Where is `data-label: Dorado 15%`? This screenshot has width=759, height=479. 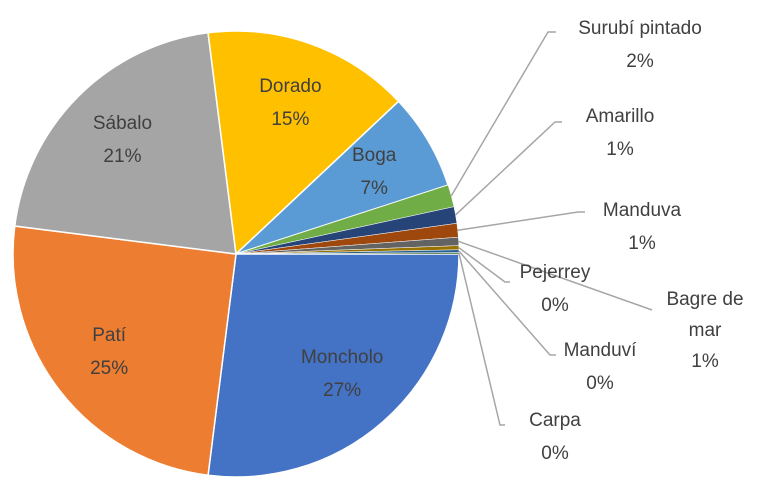 data-label: Dorado 15% is located at coordinates (290, 103).